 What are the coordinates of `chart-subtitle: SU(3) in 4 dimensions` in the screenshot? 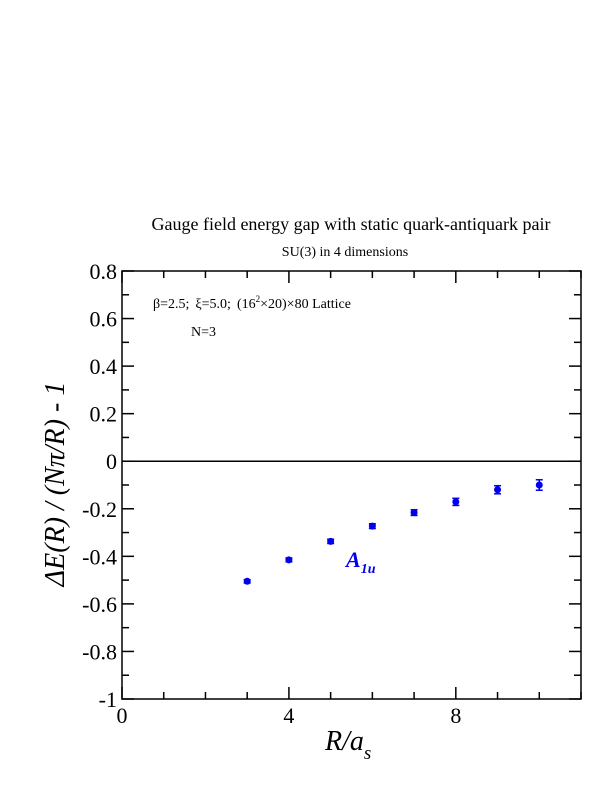 It's located at (345, 252).